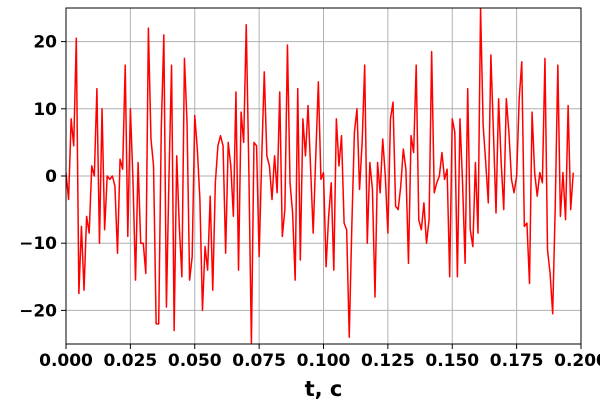  I want to click on x-tick-label: 0.100, so click(324, 361).